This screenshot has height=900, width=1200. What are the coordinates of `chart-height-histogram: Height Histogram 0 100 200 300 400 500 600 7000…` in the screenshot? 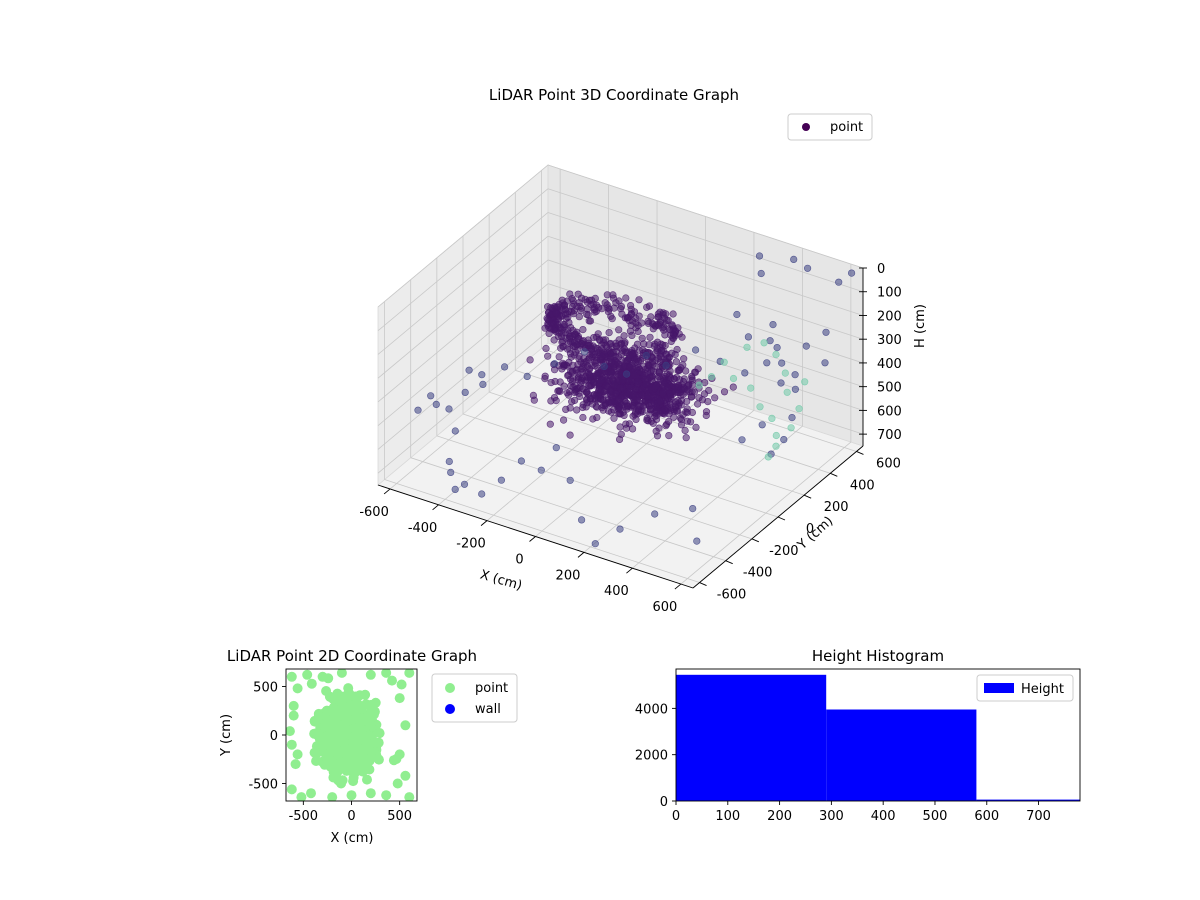 It's located at (858, 735).